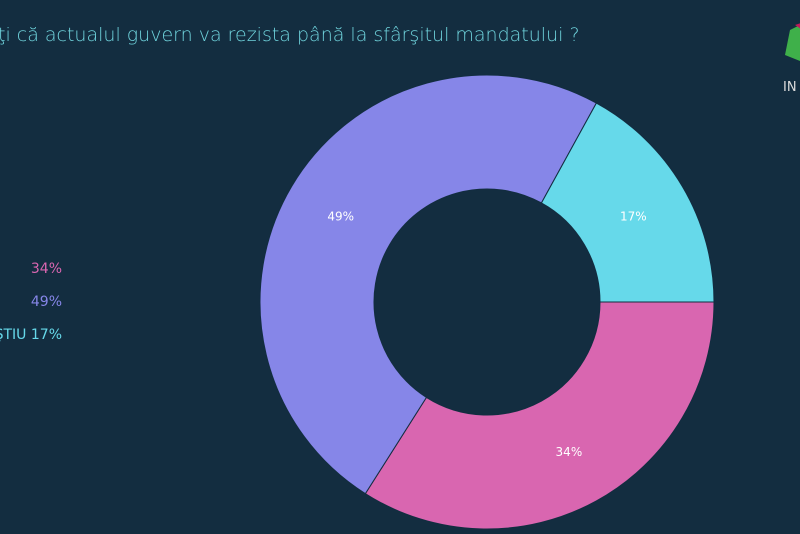 The image size is (800, 534). What do you see at coordinates (340, 216) in the screenshot?
I see `slice-label-1: 49%` at bounding box center [340, 216].